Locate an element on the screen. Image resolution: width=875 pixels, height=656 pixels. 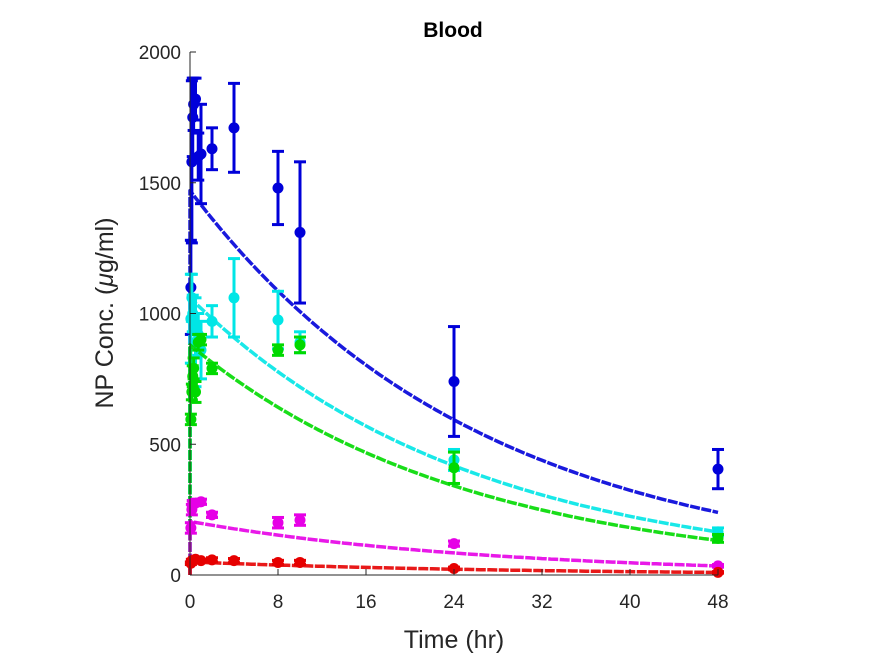
y-axis-label-mu: μ is located at coordinates (105, 280).